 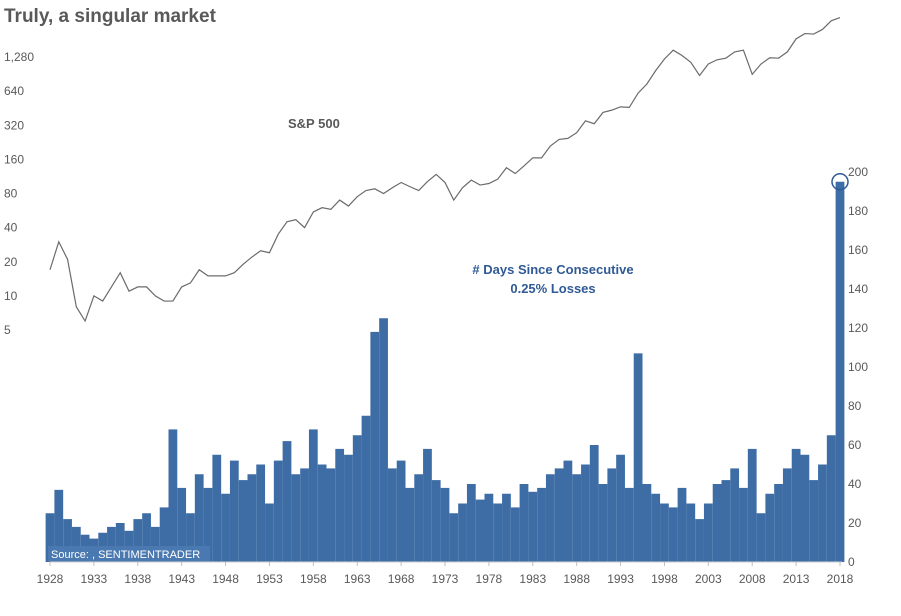 I want to click on x-tick-label: 1958, so click(x=313, y=579).